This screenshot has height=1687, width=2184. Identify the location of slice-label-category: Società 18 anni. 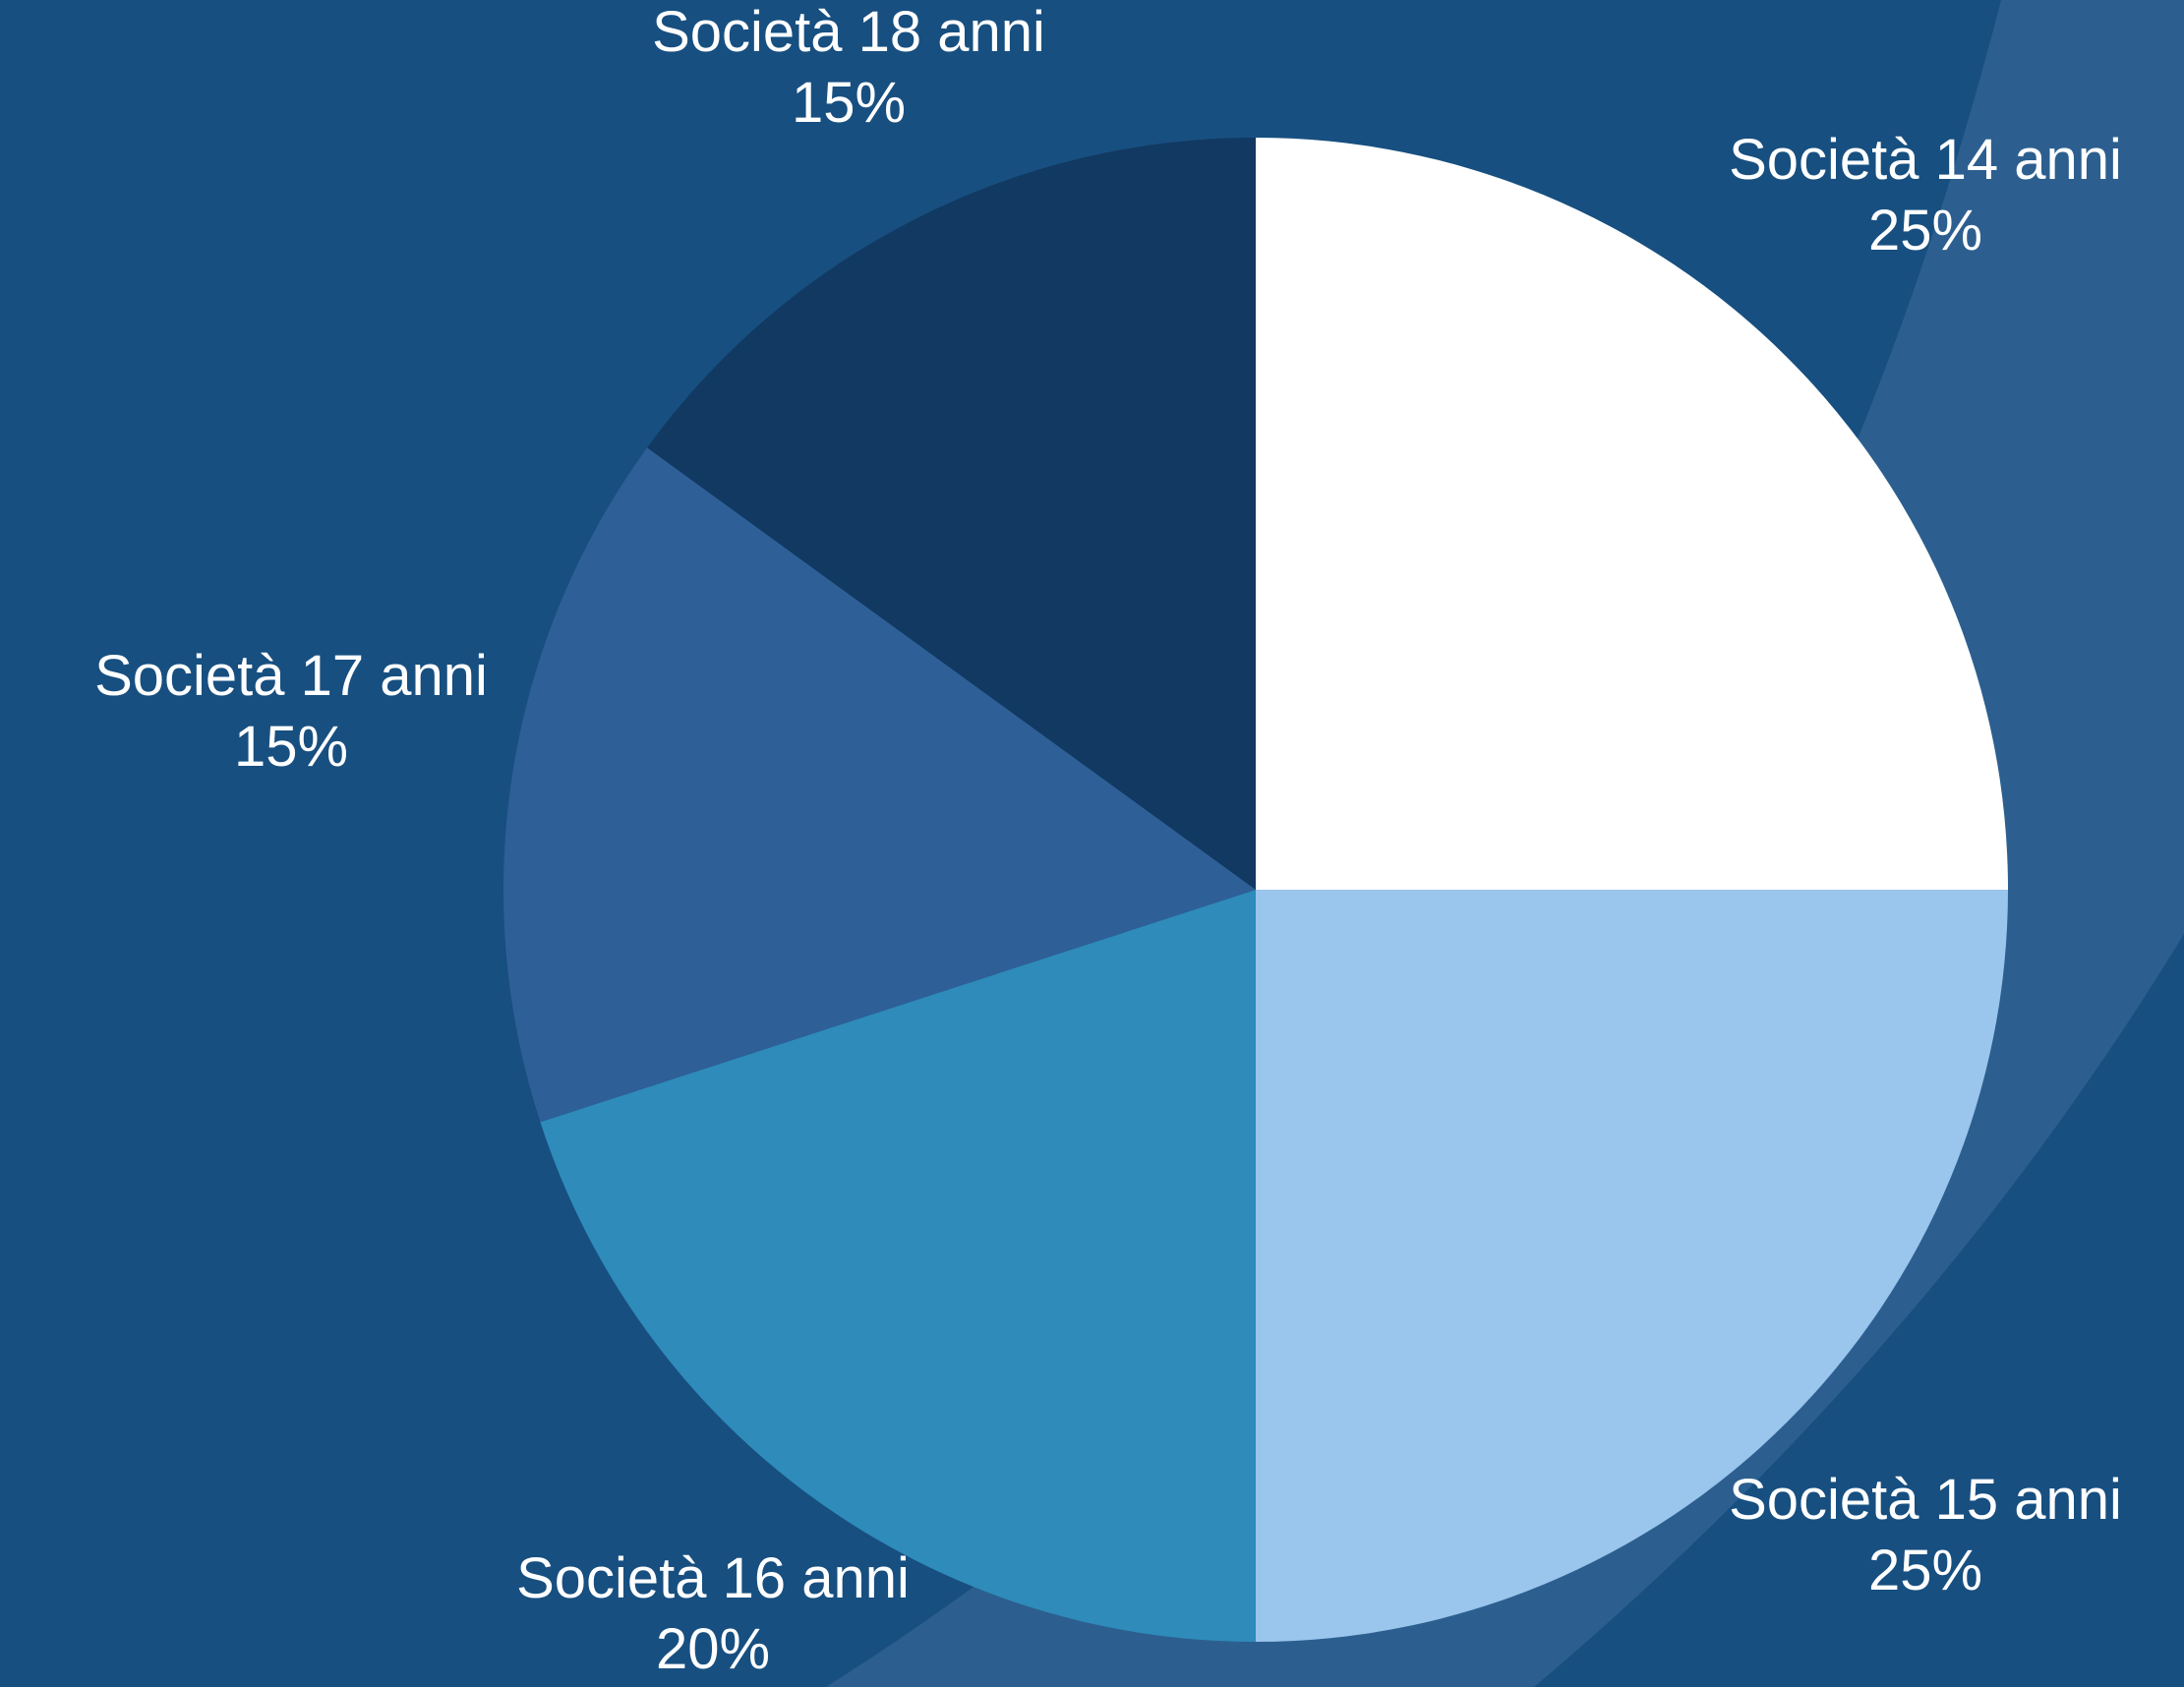
(848, 32).